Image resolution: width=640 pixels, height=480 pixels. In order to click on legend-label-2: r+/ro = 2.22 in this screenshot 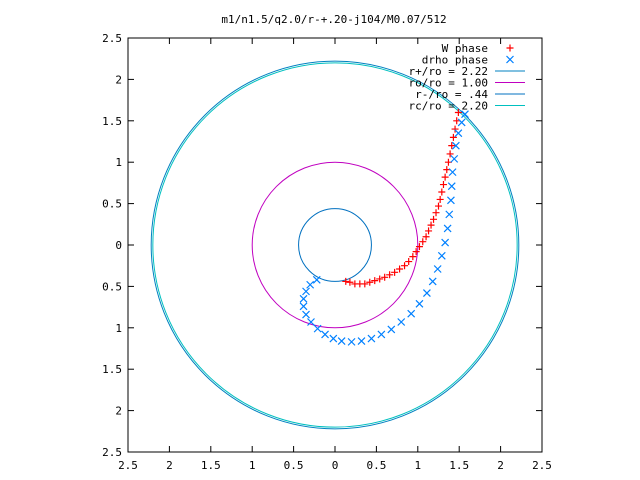, I will do `click(448, 71)`.